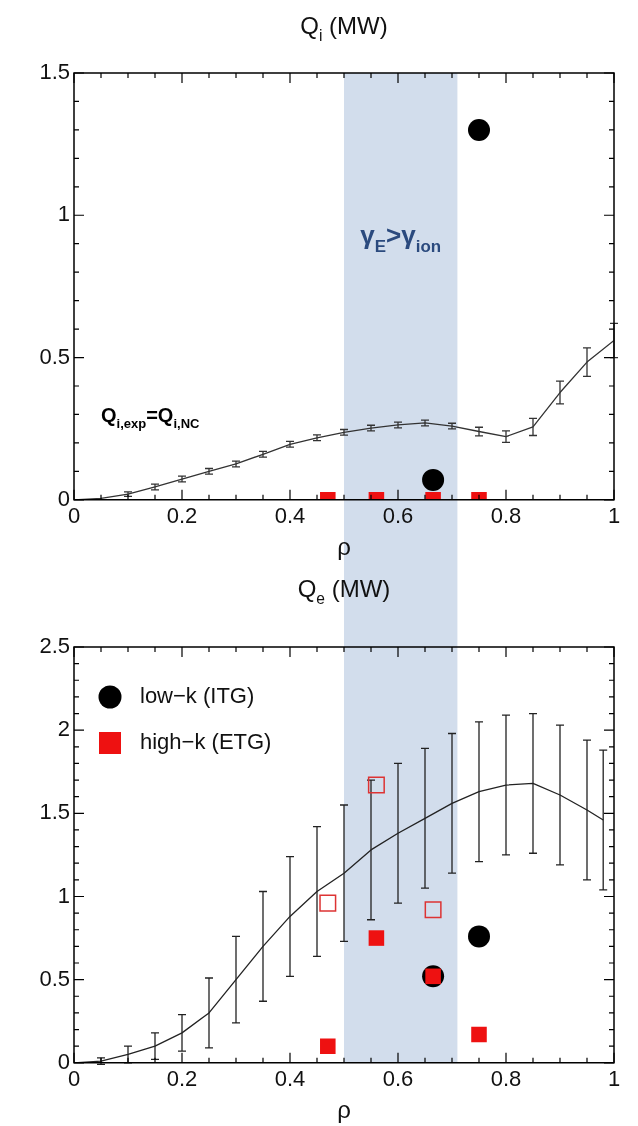 The width and height of the screenshot is (638, 1126). What do you see at coordinates (197, 696) in the screenshot?
I see `legend-label: low−k (ITG)` at bounding box center [197, 696].